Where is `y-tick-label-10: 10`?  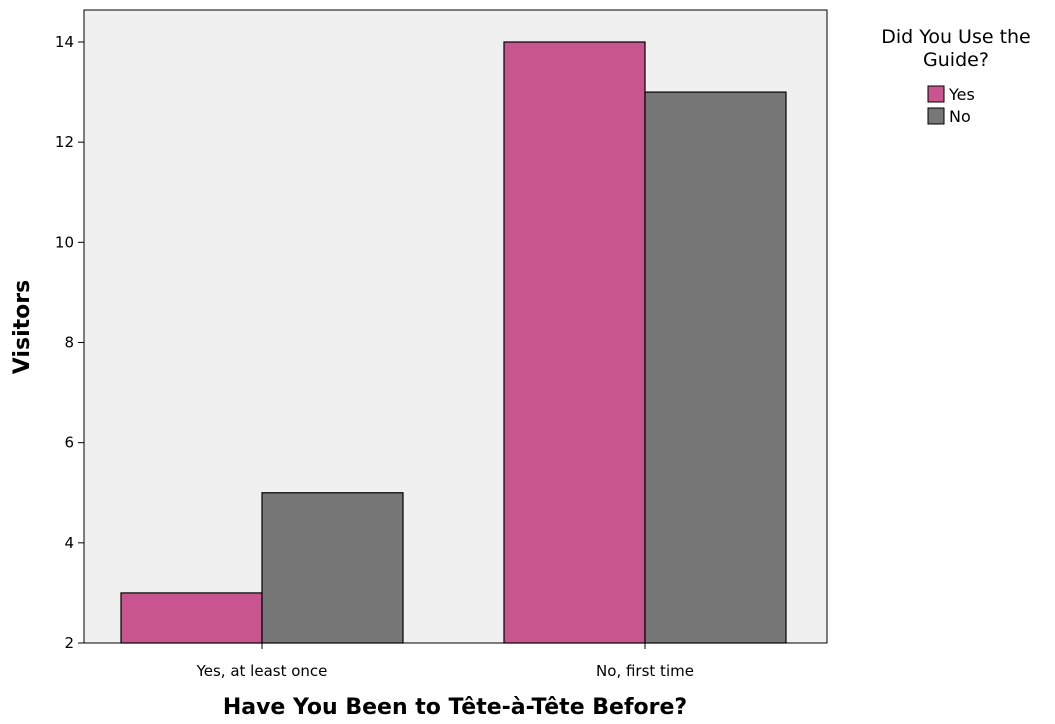
y-tick-label-10: 10 is located at coordinates (64, 242).